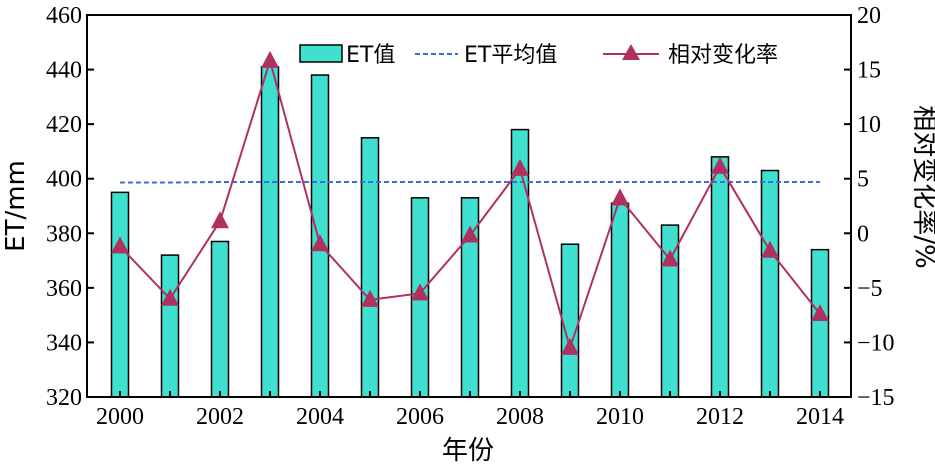 This screenshot has width=935, height=469. I want to click on et-average-polyline, so click(470, 182).